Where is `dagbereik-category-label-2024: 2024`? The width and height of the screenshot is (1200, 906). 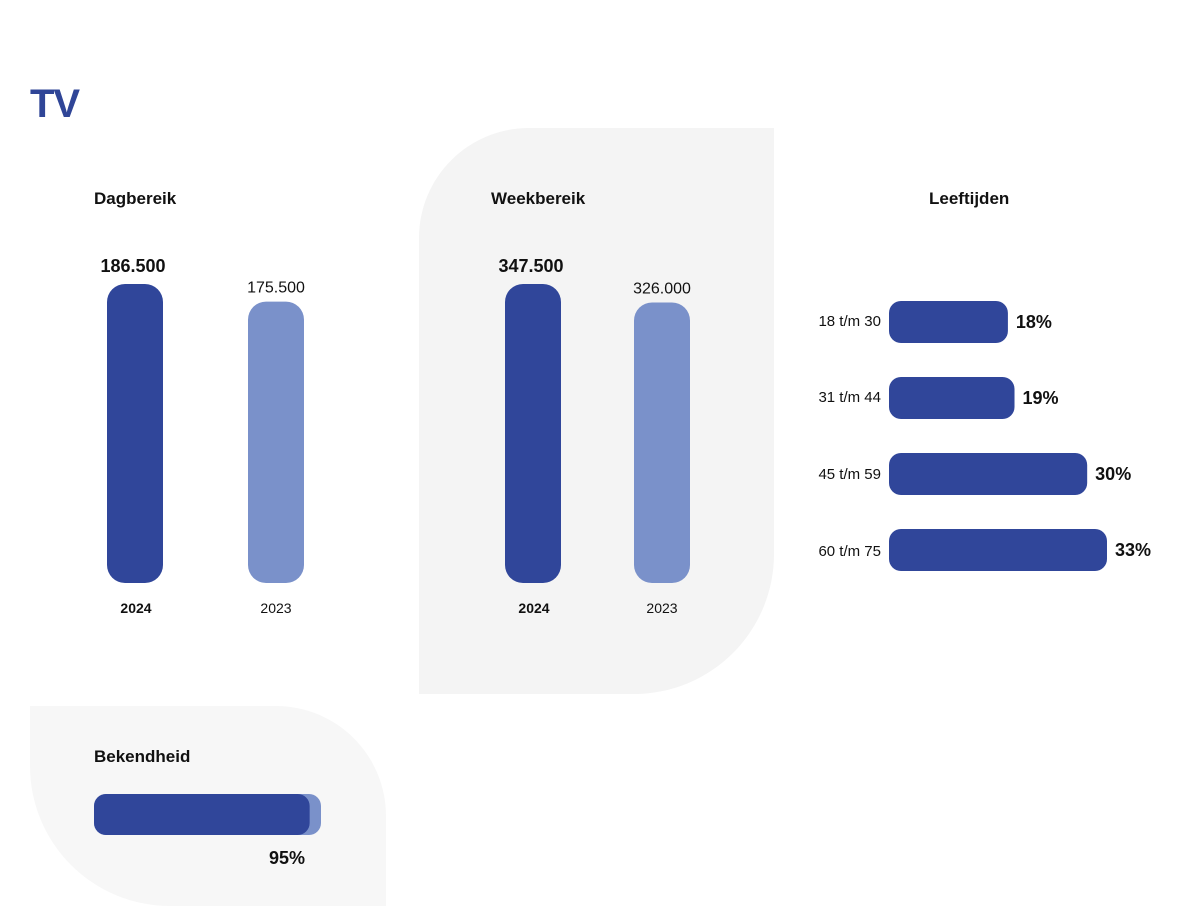 dagbereik-category-label-2024: 2024 is located at coordinates (135, 608).